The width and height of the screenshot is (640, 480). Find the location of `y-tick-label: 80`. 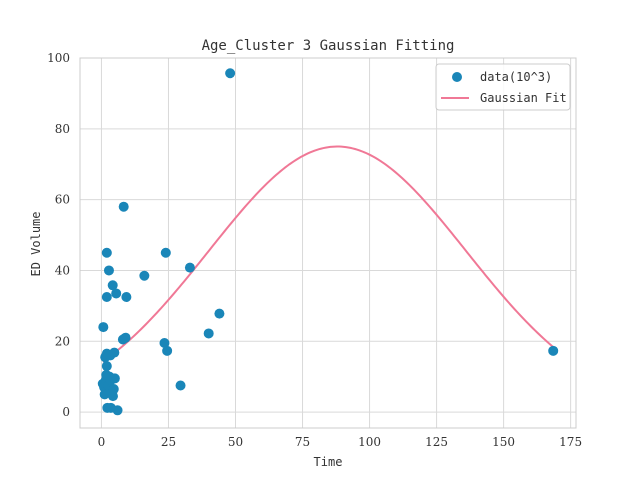

y-tick-label: 80 is located at coordinates (62, 129).